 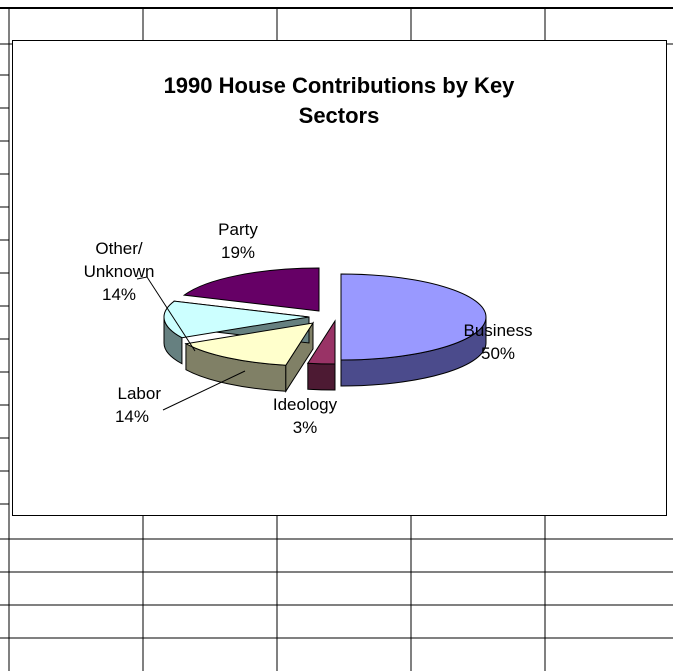 What do you see at coordinates (166, 314) in the screenshot?
I see `leader-line-other-unknown` at bounding box center [166, 314].